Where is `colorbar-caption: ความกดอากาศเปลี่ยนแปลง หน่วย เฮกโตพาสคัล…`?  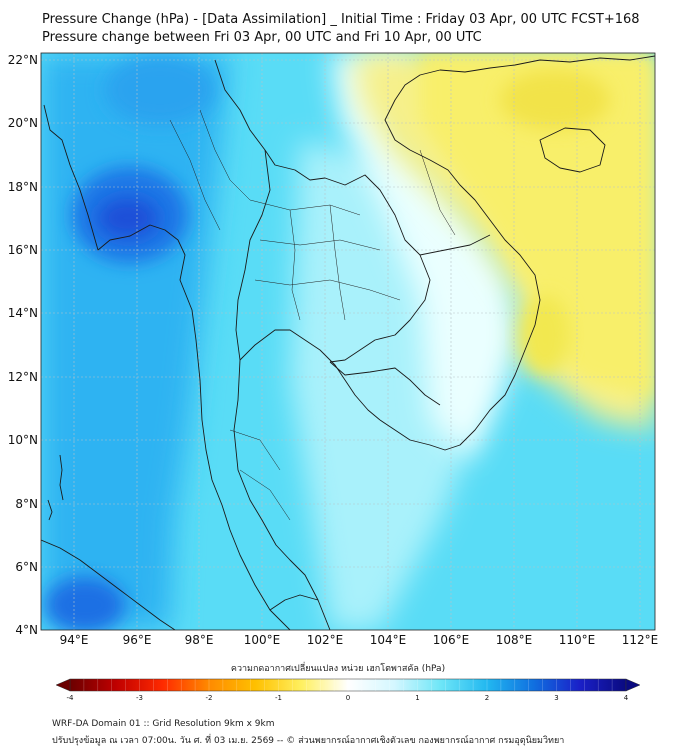
colorbar-caption: ความกดอากาศเปลี่ยนแปลง หน่วย เฮกโตพาสคัล… is located at coordinates (338, 669).